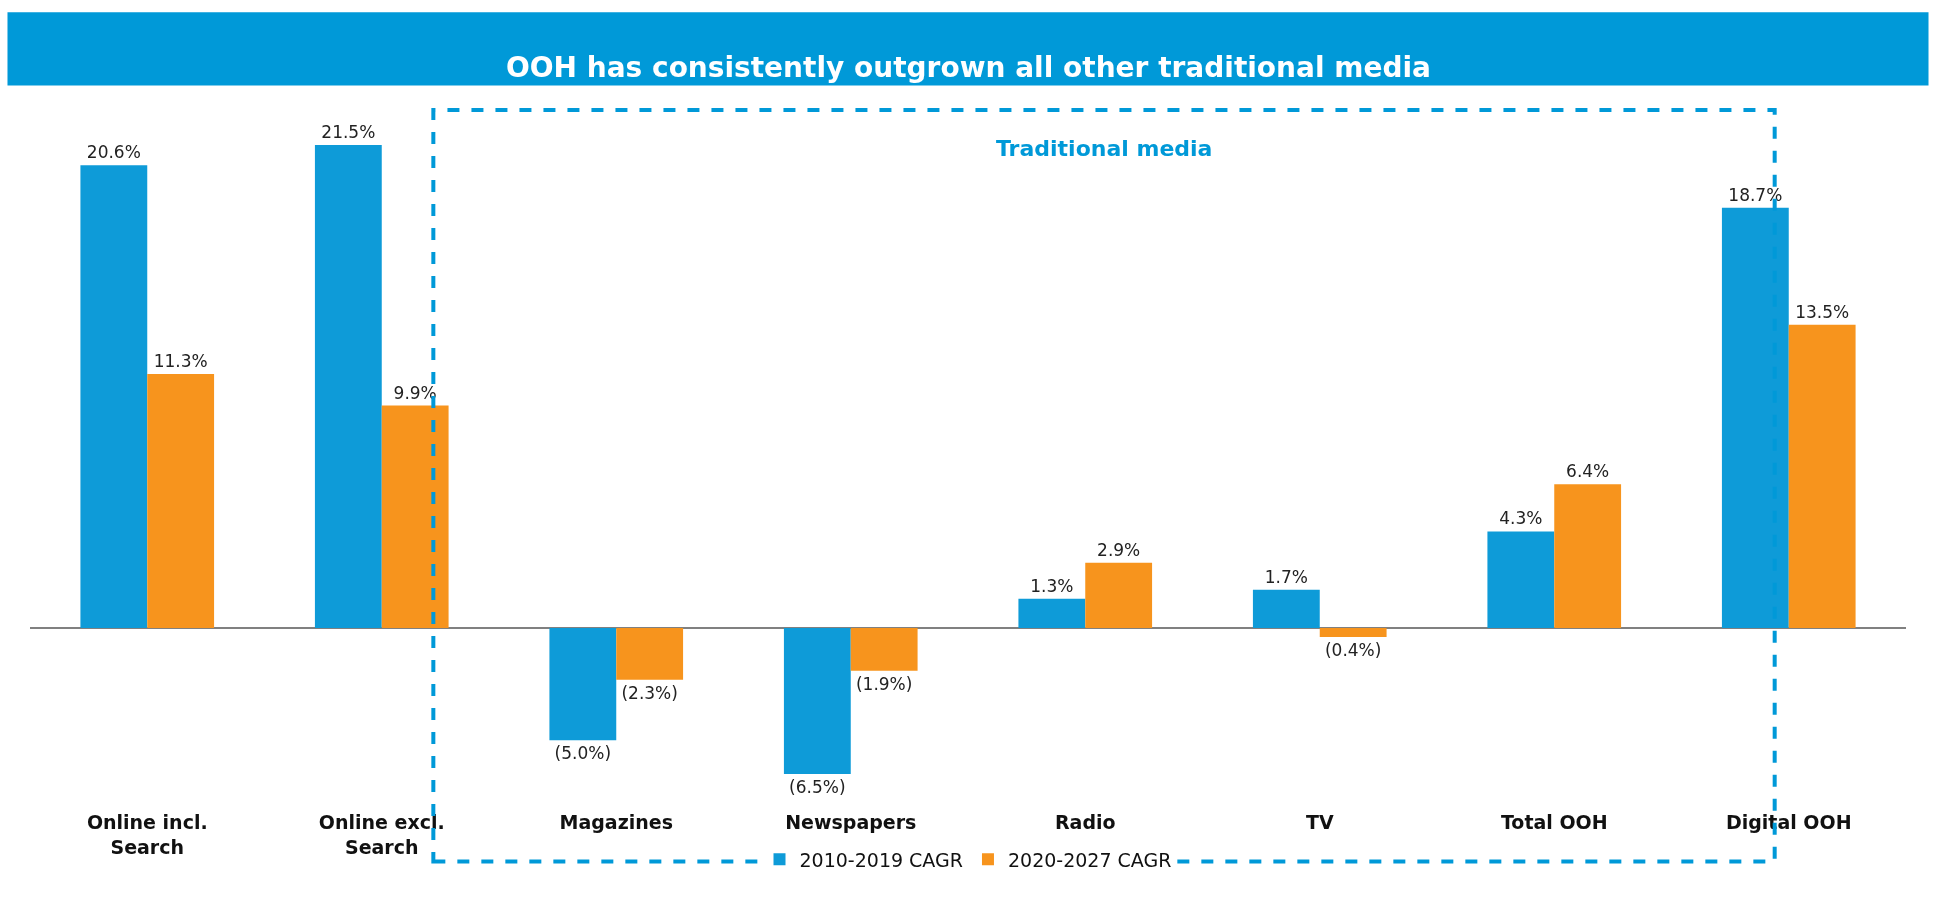 This screenshot has height=919, width=1936. What do you see at coordinates (1588, 471) in the screenshot?
I see `data-label: 6.4%` at bounding box center [1588, 471].